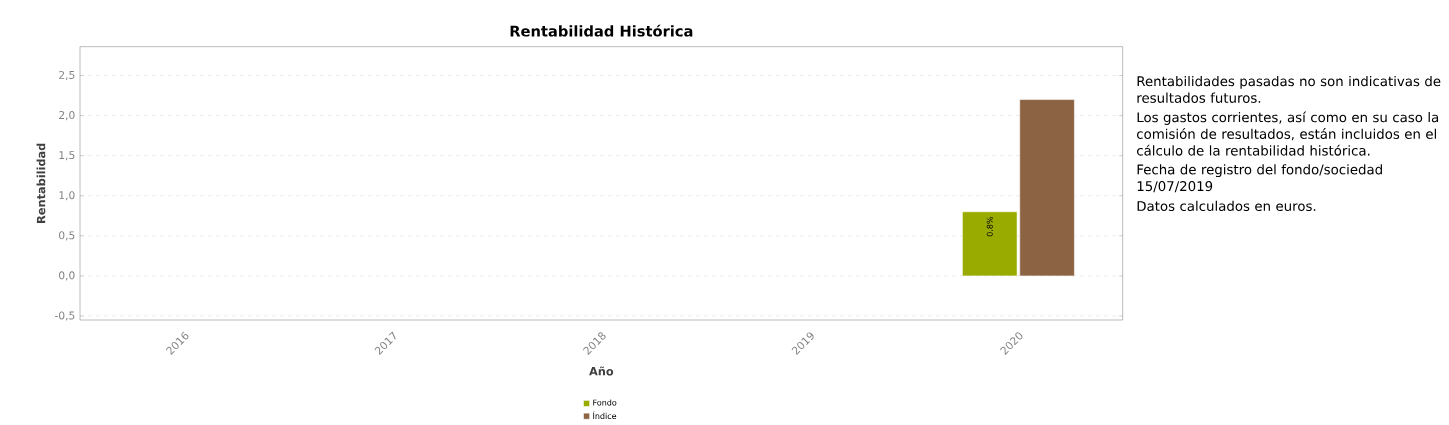  I want to click on y-tick-label: 1,5, so click(67, 156).